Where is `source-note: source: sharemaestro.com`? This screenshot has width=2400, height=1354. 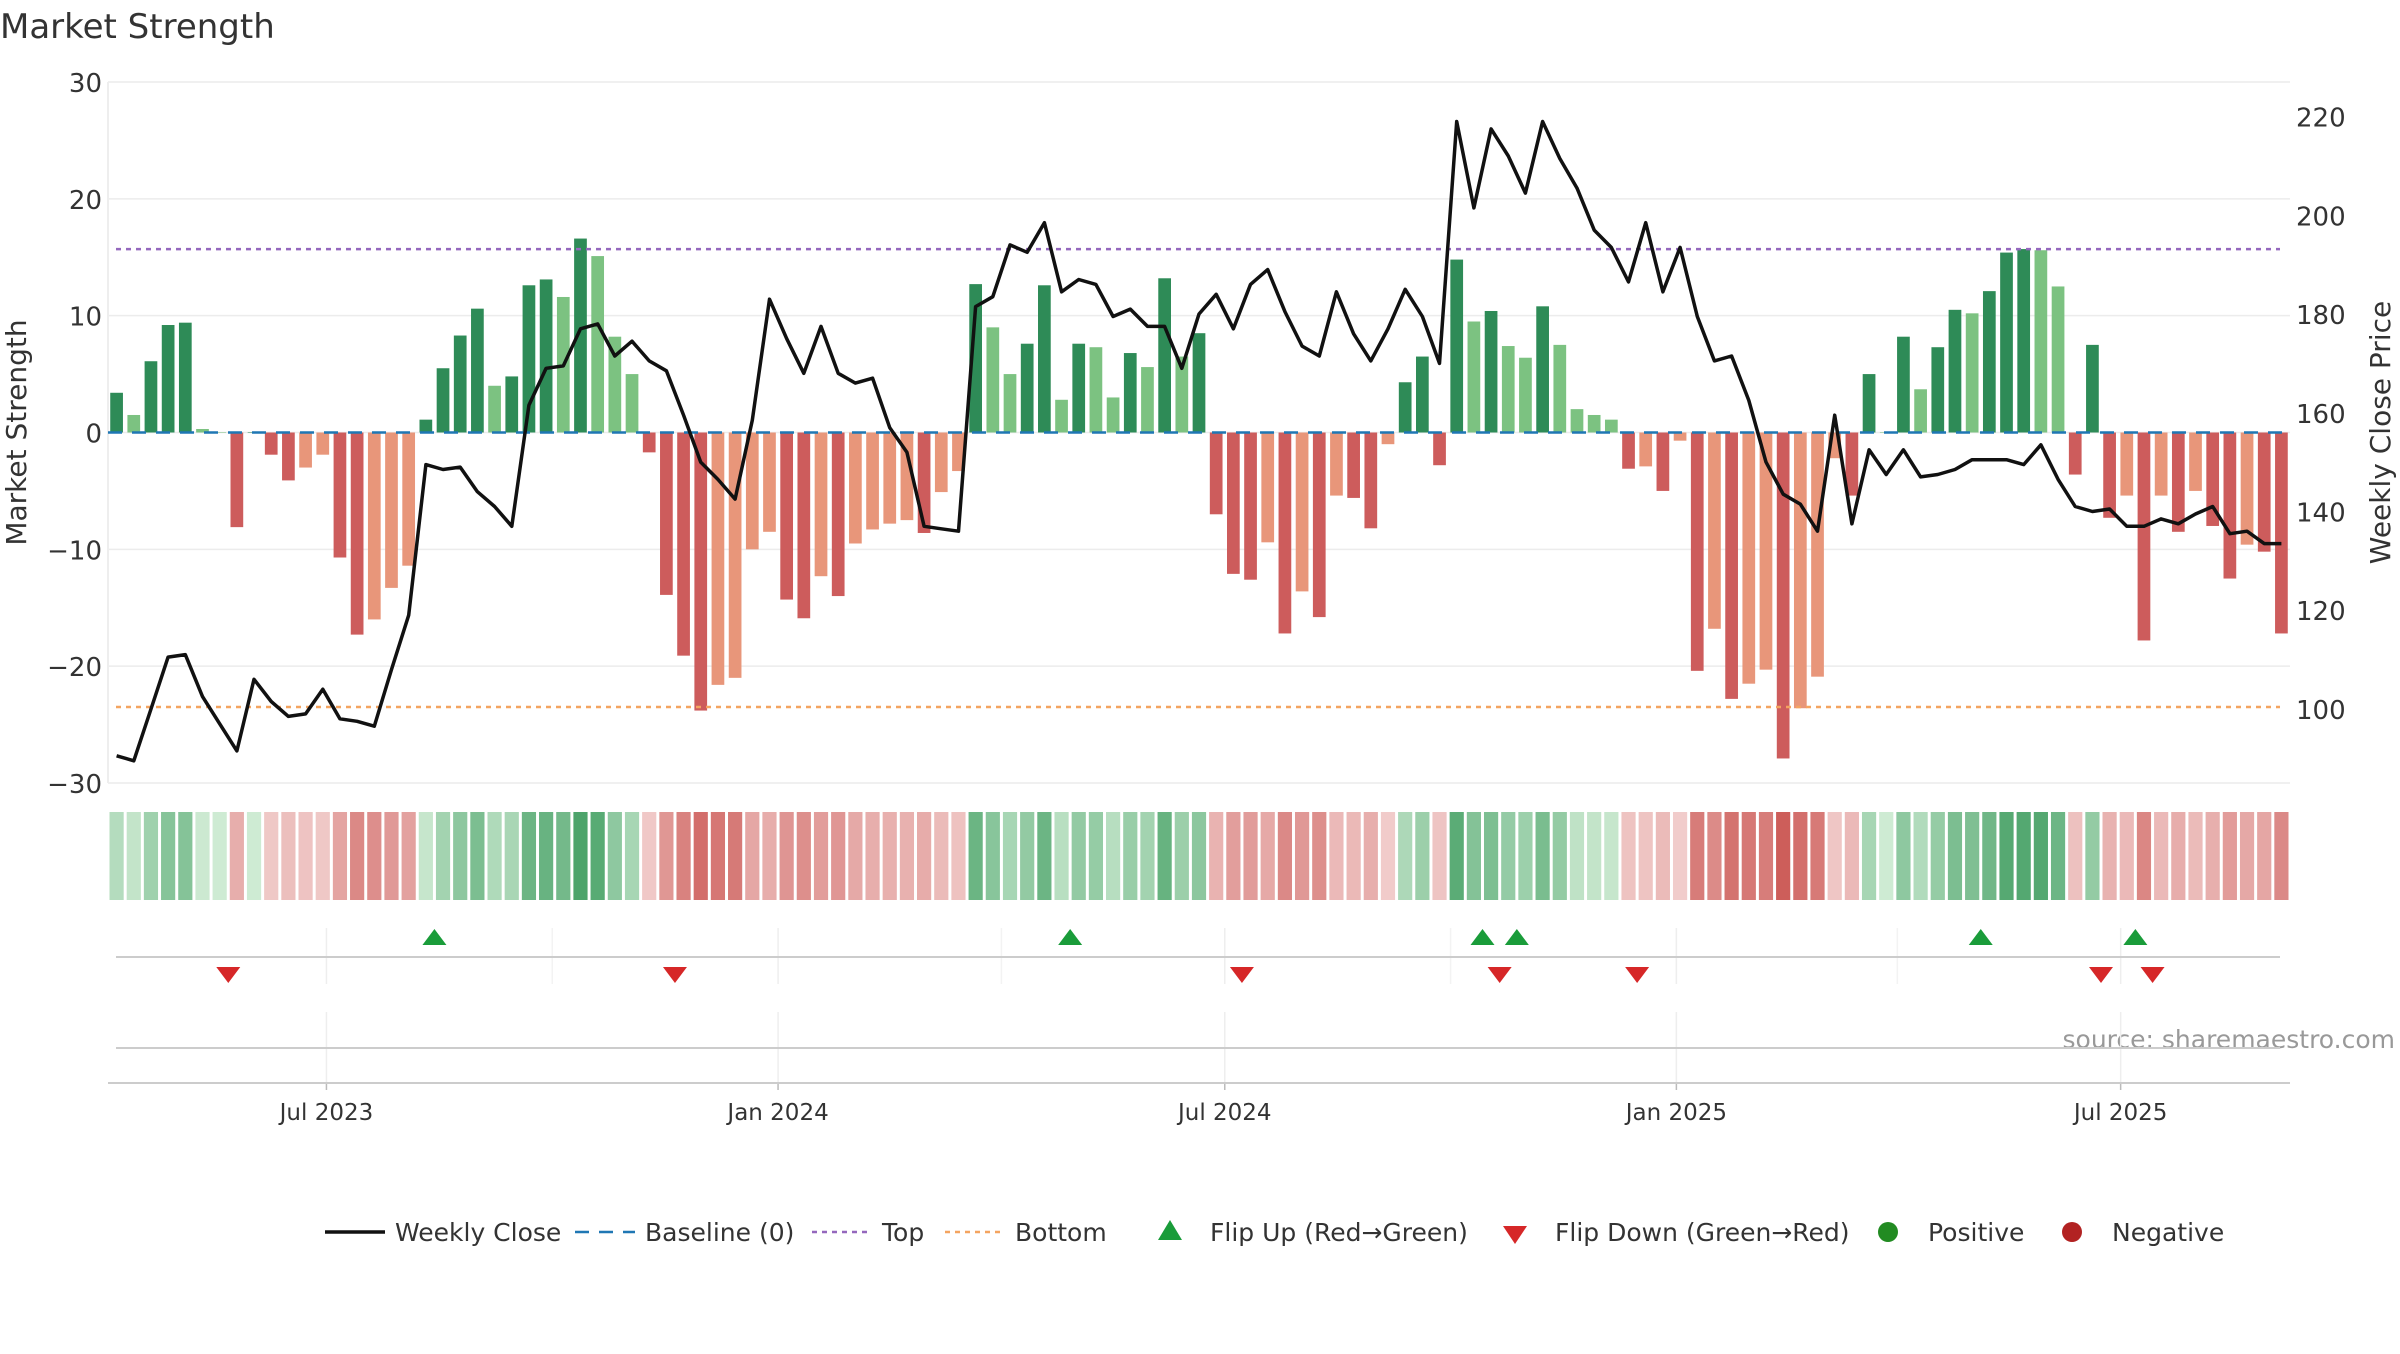 source-note: source: sharemaestro.com is located at coordinates (2229, 1039).